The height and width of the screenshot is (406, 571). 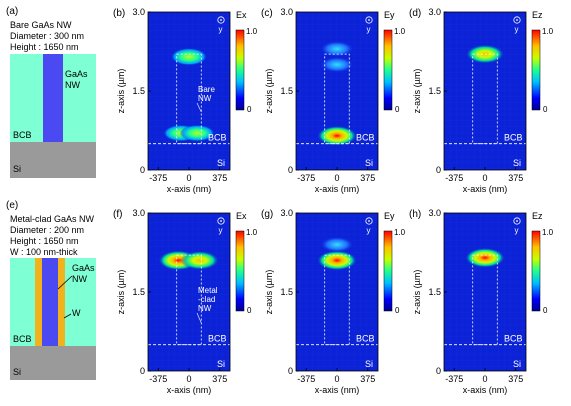 I want to click on panel-g-label: (g), so click(x=267, y=214).